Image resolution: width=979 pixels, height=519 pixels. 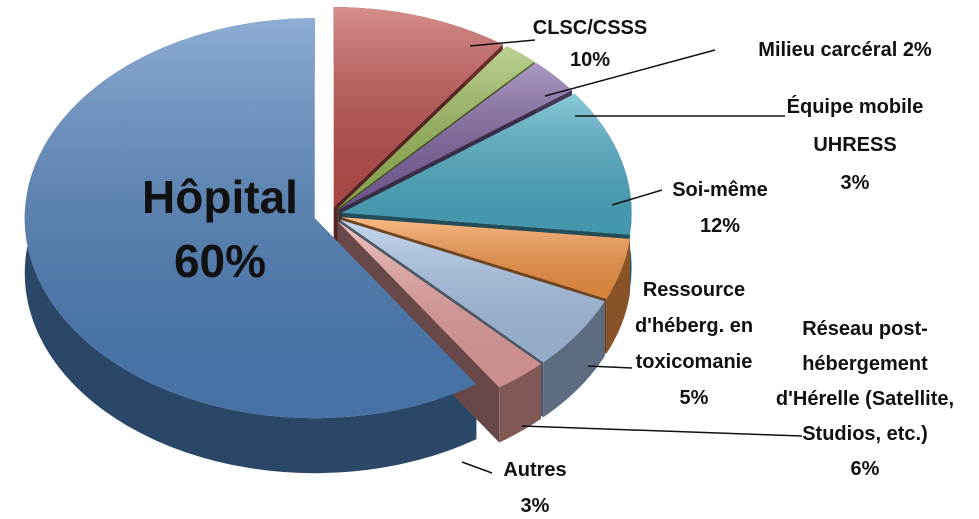 I want to click on category-label: Équipe mobile UHRESS, so click(x=855, y=126).